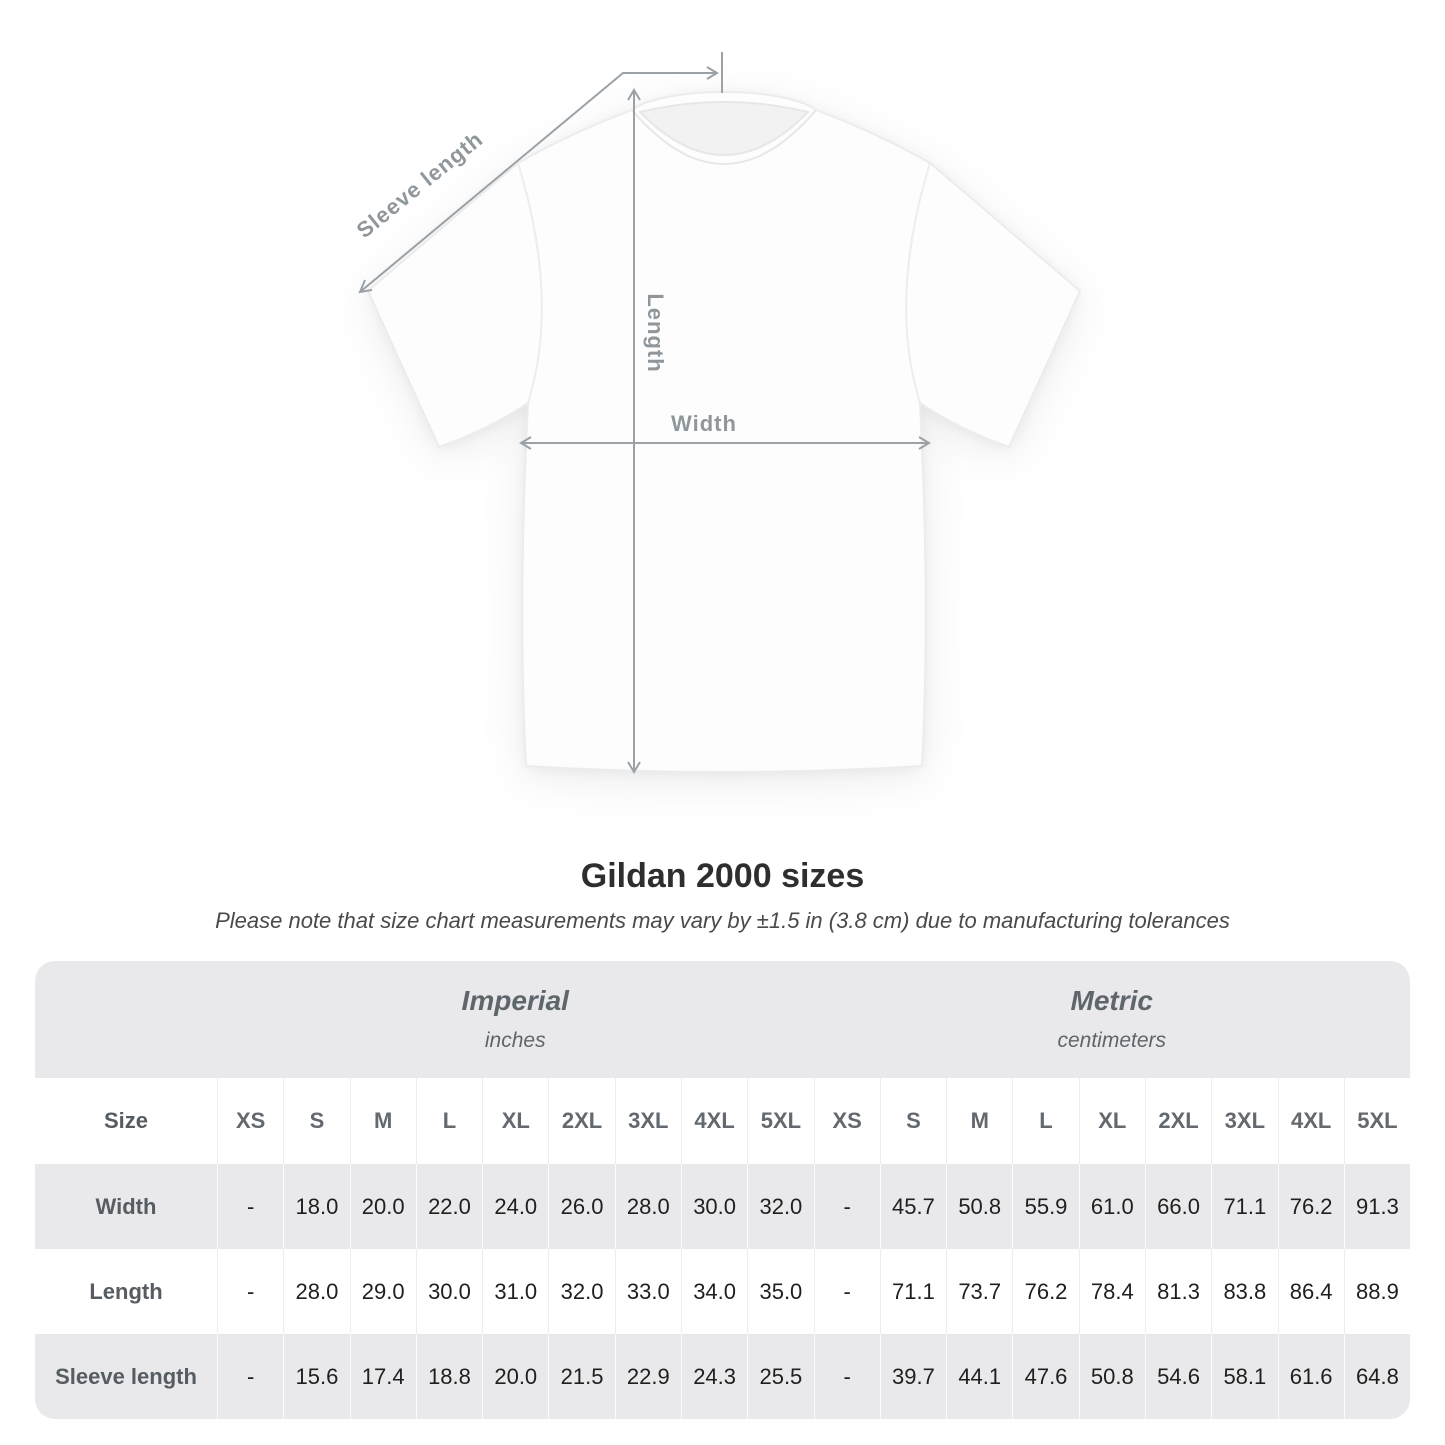 Image resolution: width=1445 pixels, height=1445 pixels. Describe the element at coordinates (846, 1121) in the screenshot. I see `size-col-xs: XS` at that location.